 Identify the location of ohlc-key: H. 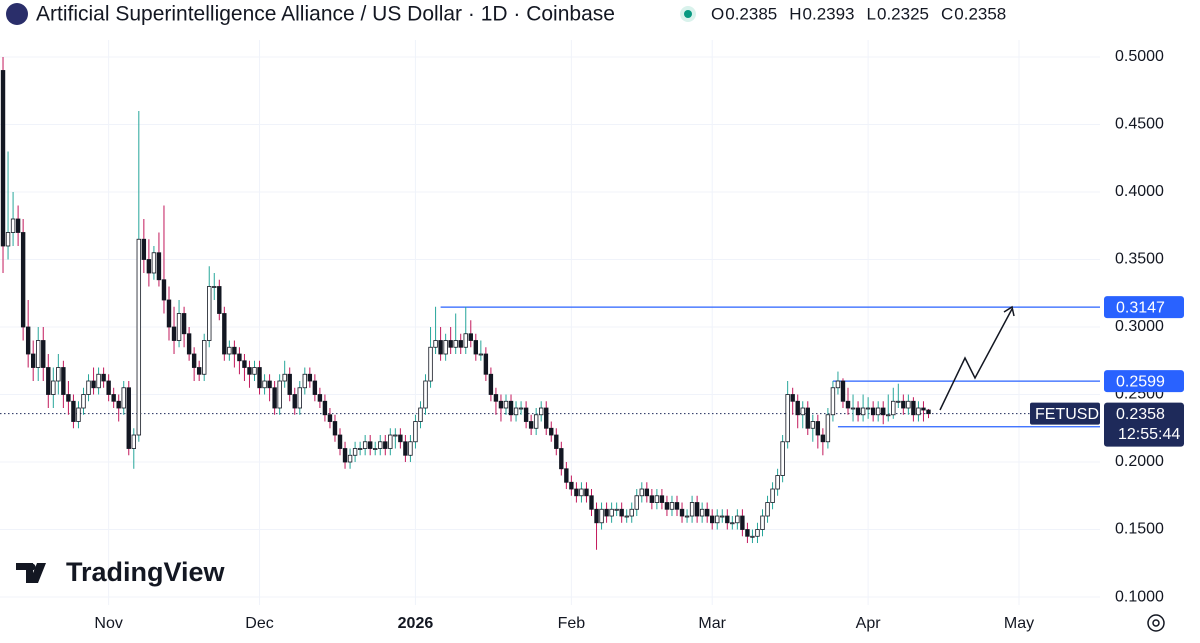
(795, 13).